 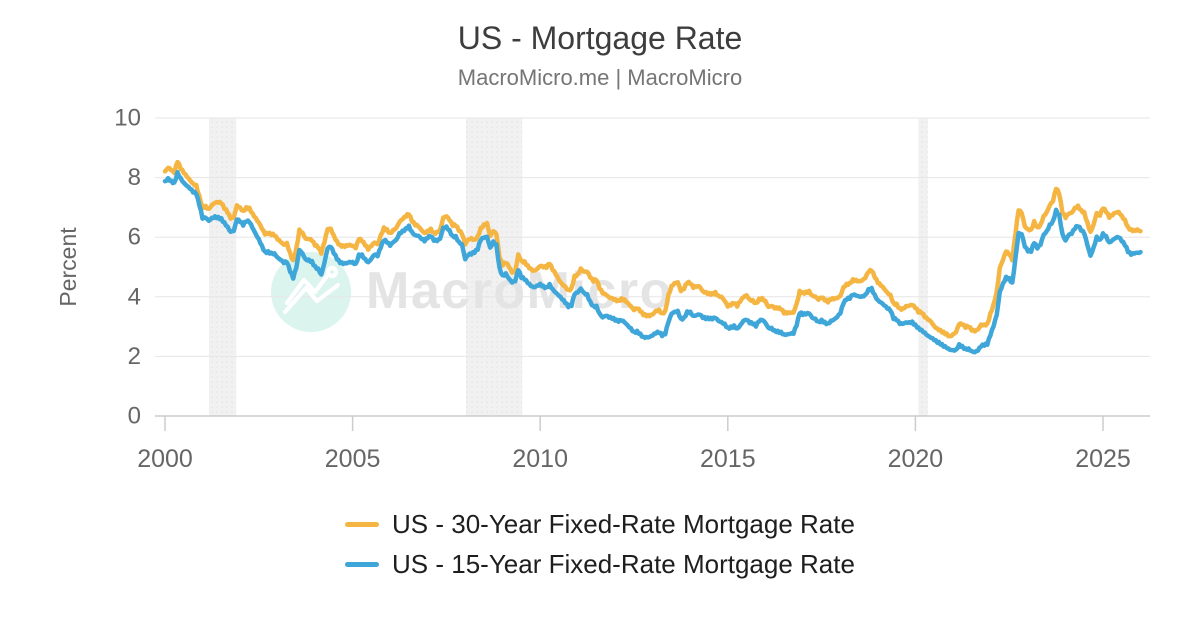 What do you see at coordinates (165, 459) in the screenshot?
I see `x-tick-label: 2000` at bounding box center [165, 459].